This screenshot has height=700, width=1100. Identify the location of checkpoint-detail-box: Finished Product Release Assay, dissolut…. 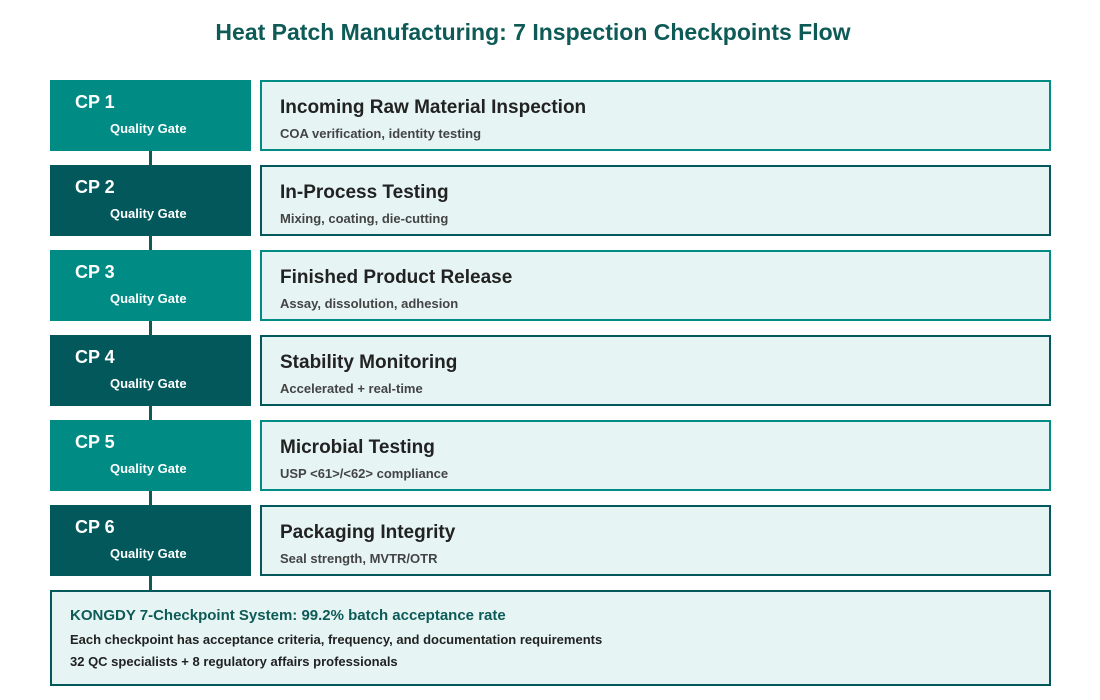
(655, 285).